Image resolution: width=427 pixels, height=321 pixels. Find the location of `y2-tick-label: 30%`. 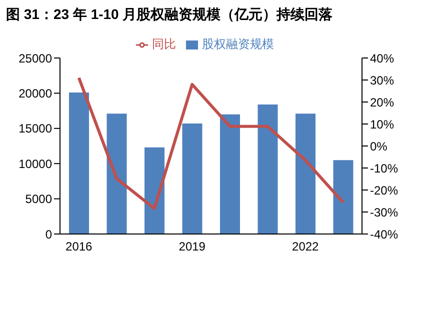

y2-tick-label: 30% is located at coordinates (382, 80).